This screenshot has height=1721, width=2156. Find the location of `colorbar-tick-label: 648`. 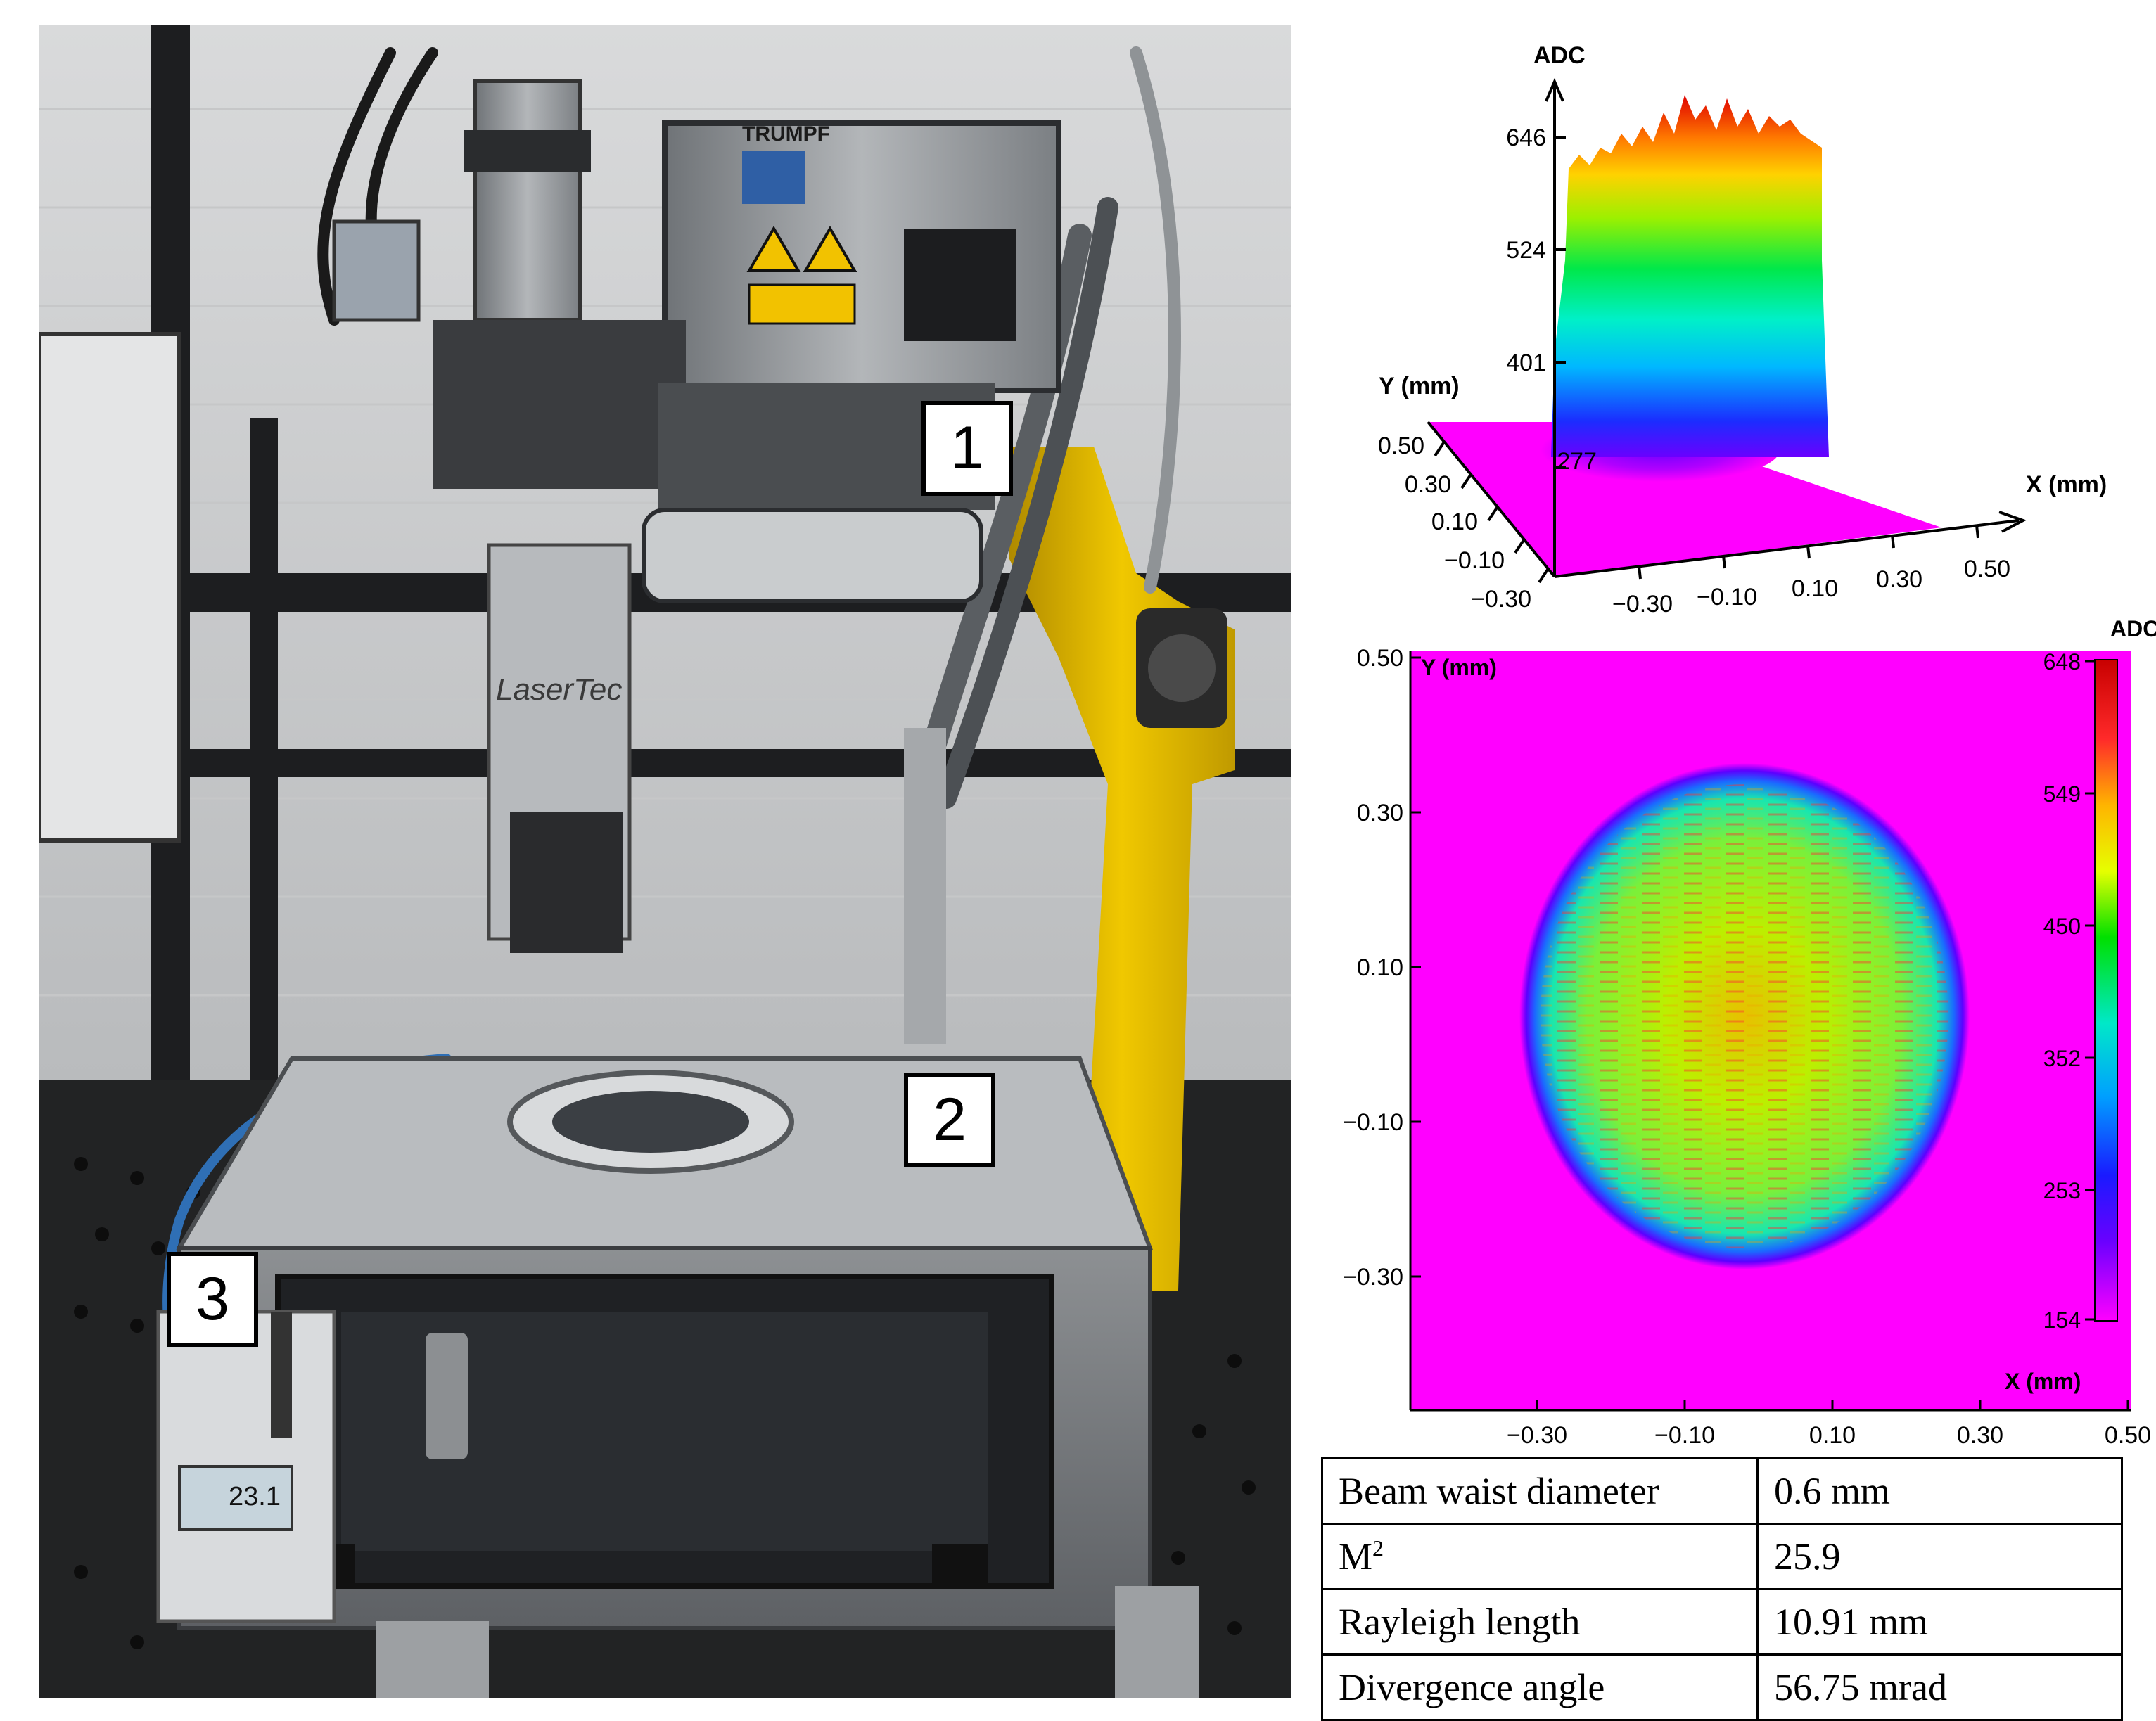

colorbar-tick-label: 648 is located at coordinates (2062, 661).